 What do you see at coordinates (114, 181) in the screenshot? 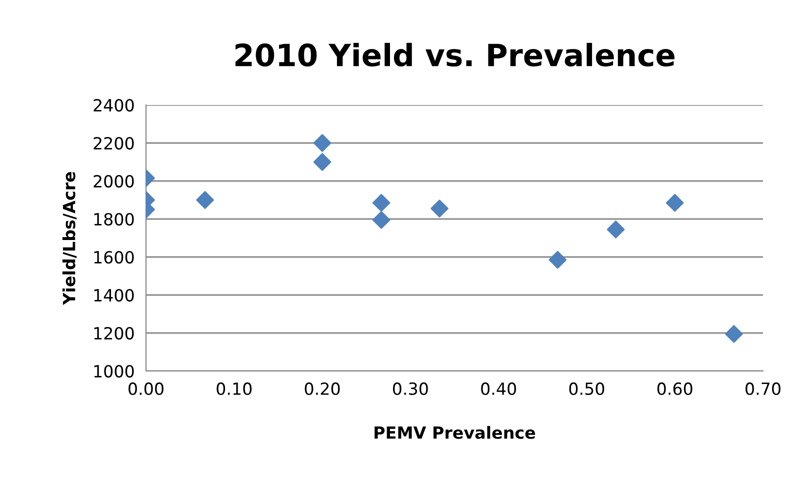
I see `y-tick-label: 2000` at bounding box center [114, 181].